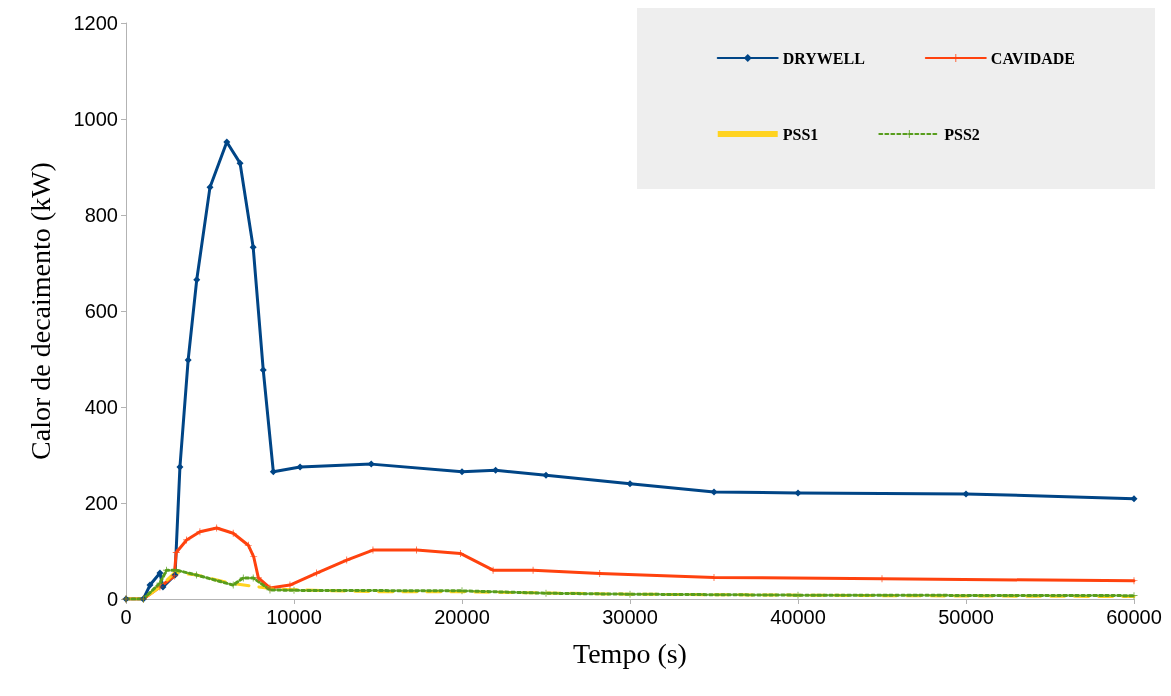  Describe the element at coordinates (101, 215) in the screenshot. I see `y-tick-label: 800` at that location.